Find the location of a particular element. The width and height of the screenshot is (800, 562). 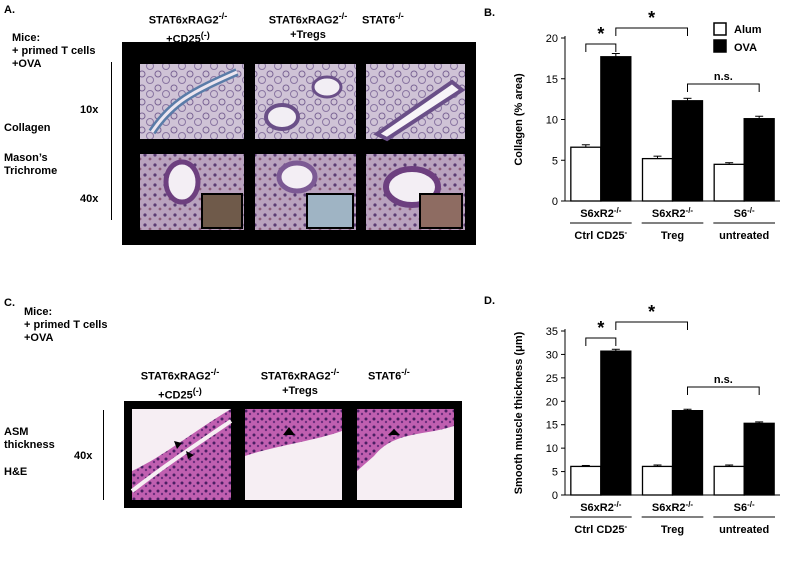

stain-line-2: thickness is located at coordinates (29, 445).